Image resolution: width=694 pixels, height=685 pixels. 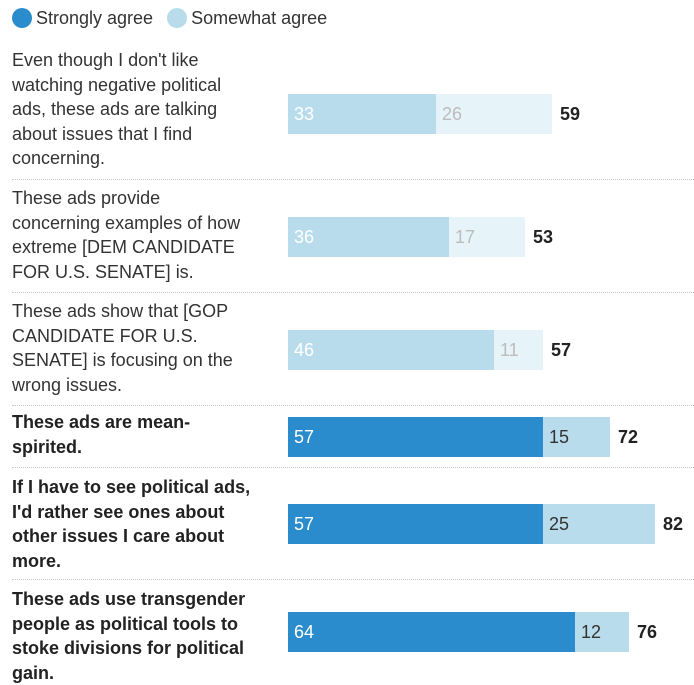 What do you see at coordinates (143, 385) in the screenshot?
I see `statement-label-line: wrong issues.` at bounding box center [143, 385].